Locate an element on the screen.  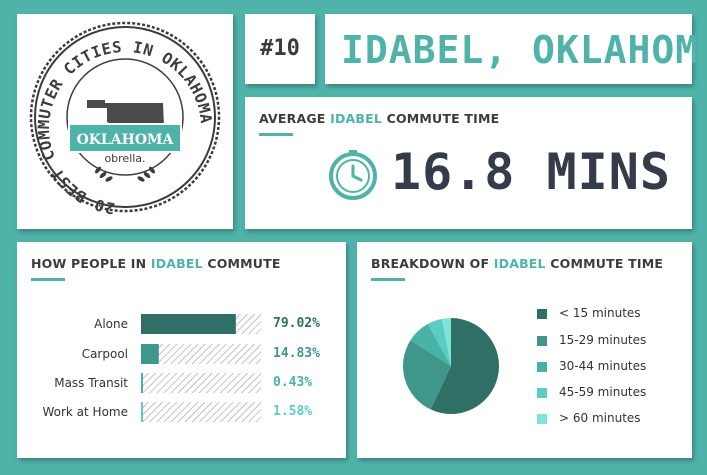
mode-percent-label: 1.58% is located at coordinates (293, 411).